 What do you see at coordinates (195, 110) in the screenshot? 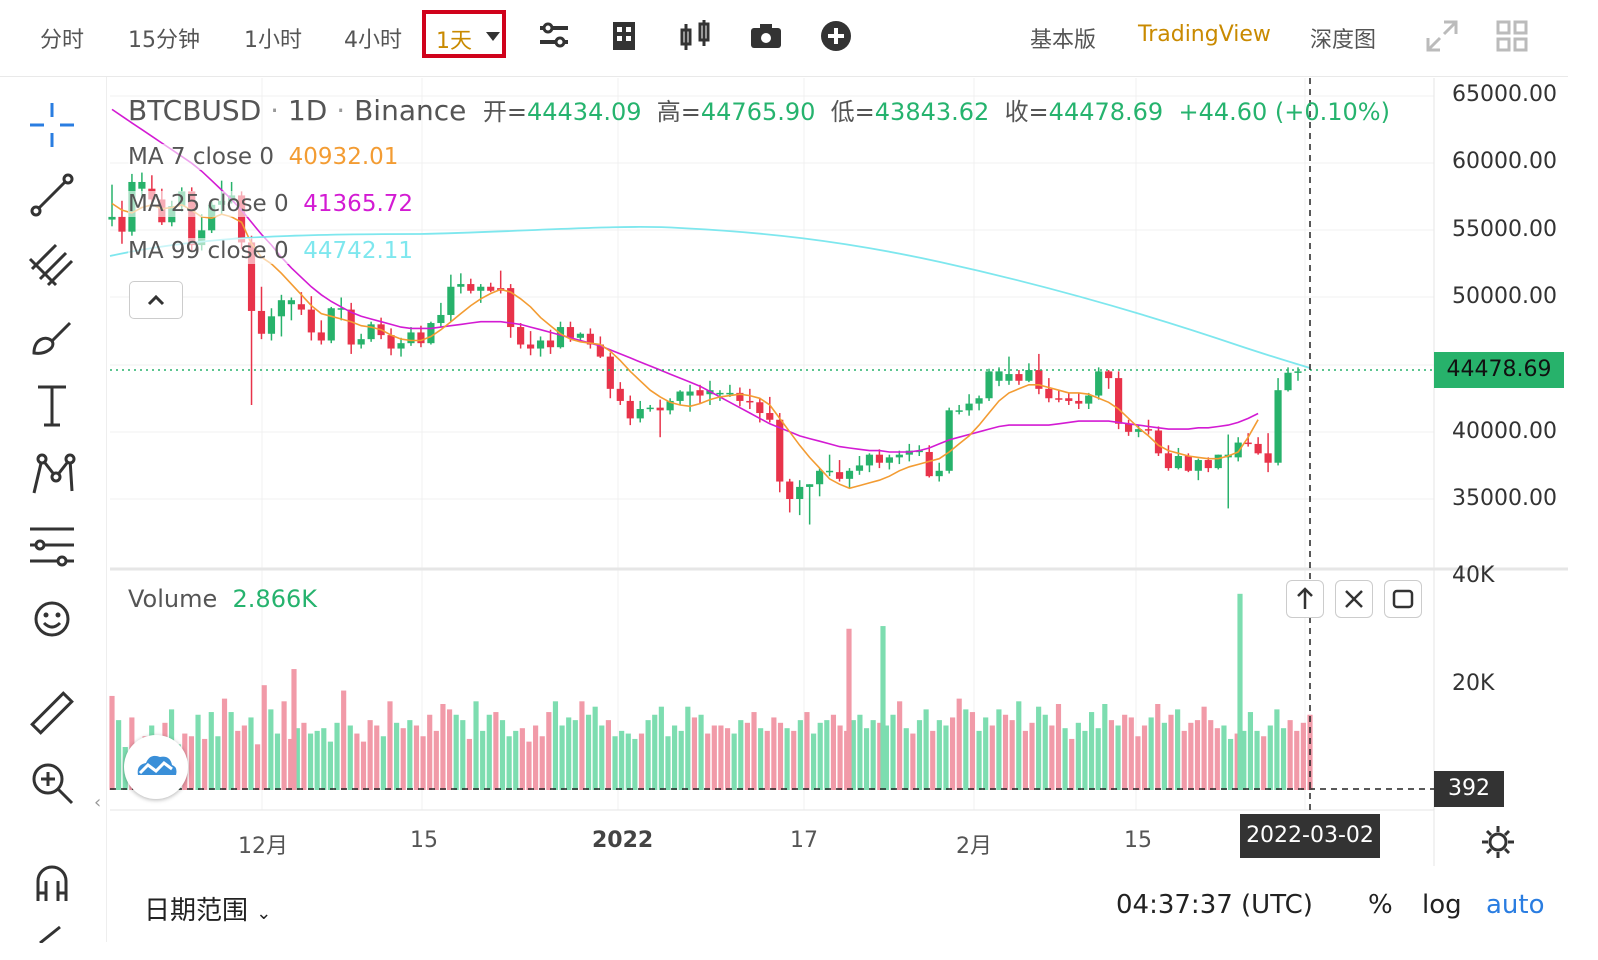
I see `symbol-name: BTCBUSD` at bounding box center [195, 110].